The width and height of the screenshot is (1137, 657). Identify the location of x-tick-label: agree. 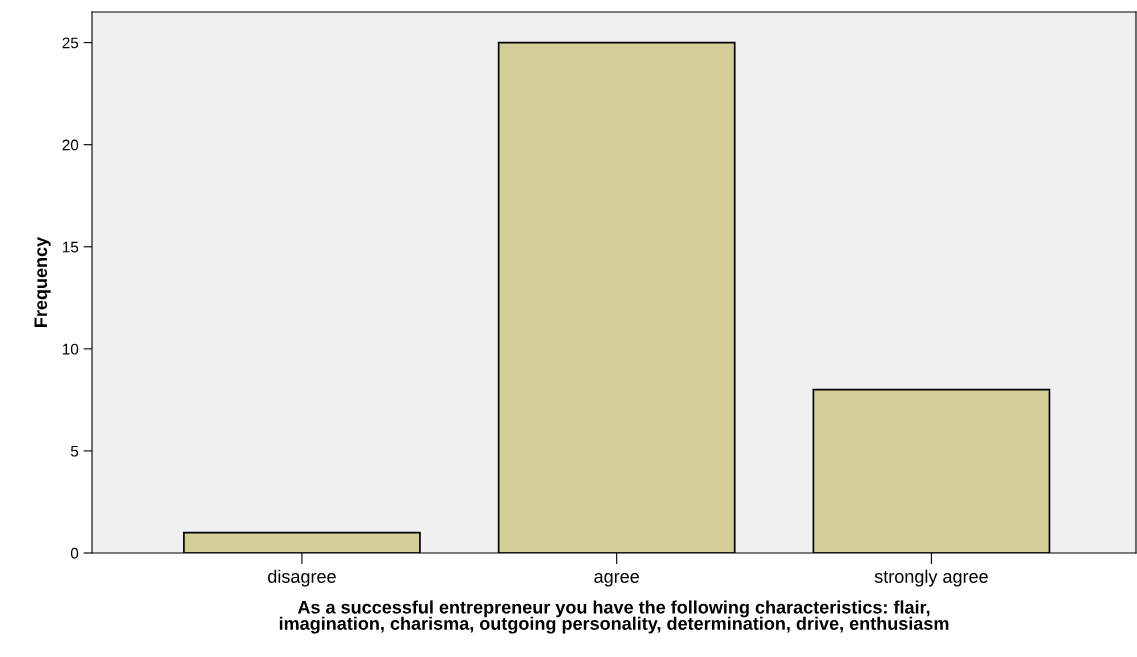
(616, 580).